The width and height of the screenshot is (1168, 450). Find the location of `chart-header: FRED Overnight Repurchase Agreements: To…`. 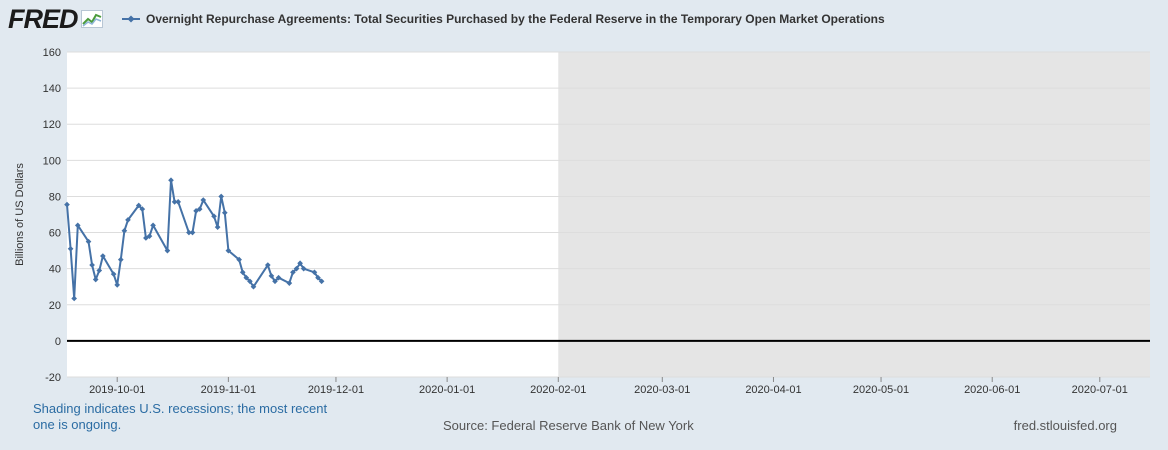

chart-header: FRED Overnight Repurchase Agreements: To… is located at coordinates (584, 20).